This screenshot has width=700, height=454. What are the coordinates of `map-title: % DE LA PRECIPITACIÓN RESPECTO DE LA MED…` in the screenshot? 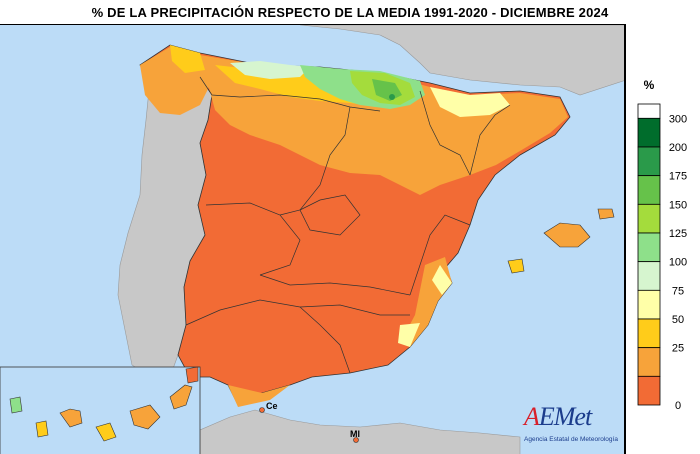 It's located at (350, 12).